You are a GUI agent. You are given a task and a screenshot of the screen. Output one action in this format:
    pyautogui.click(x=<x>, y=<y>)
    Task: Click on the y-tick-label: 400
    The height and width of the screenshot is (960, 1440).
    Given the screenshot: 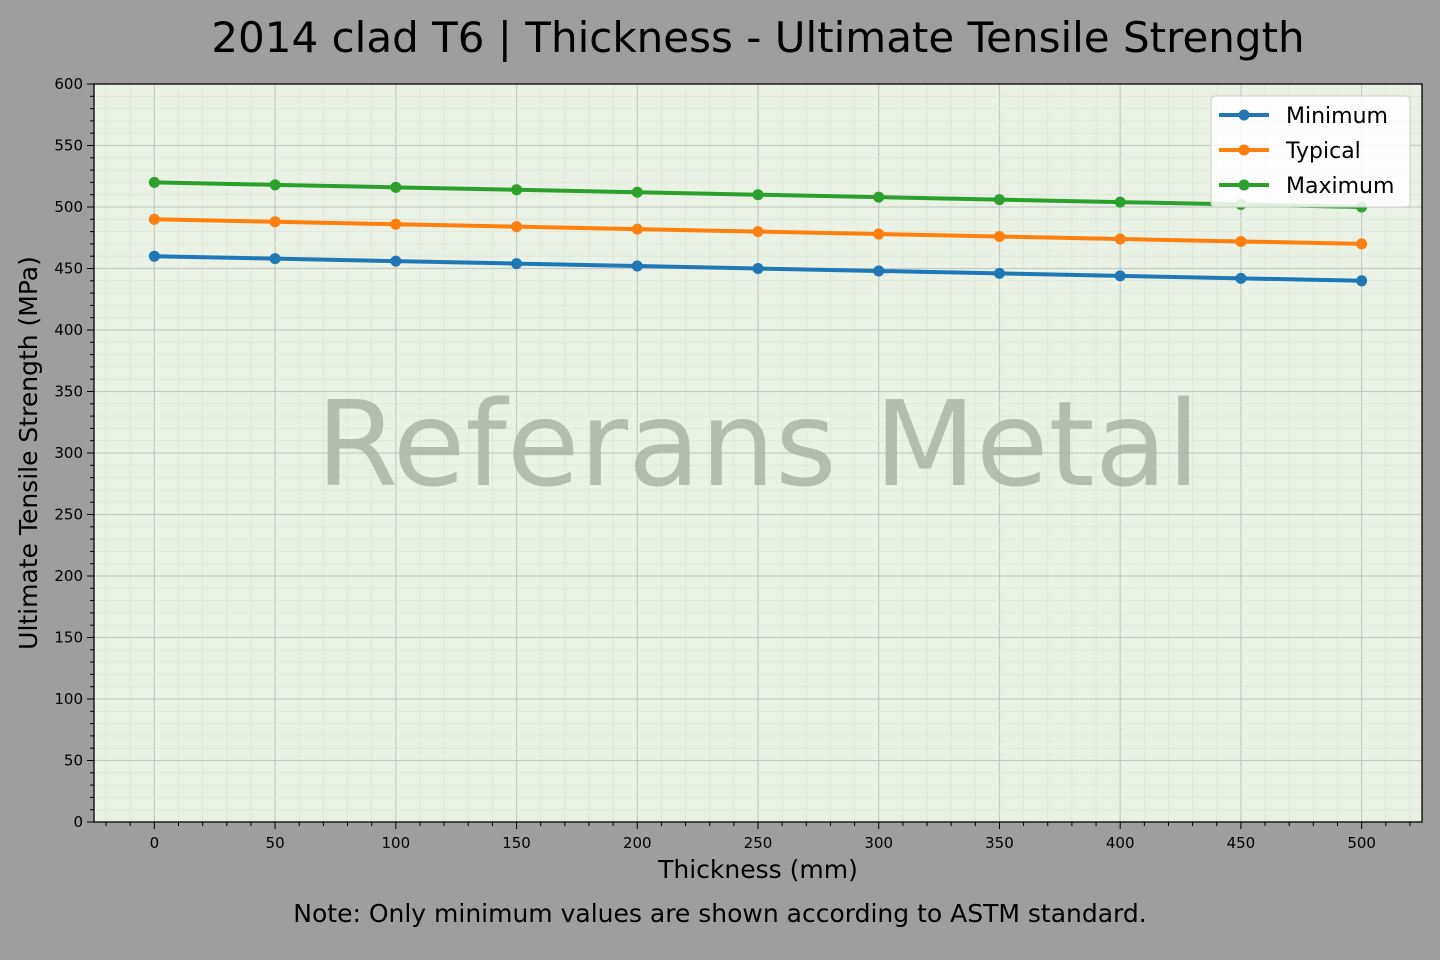 What is the action you would take?
    pyautogui.click(x=68, y=330)
    